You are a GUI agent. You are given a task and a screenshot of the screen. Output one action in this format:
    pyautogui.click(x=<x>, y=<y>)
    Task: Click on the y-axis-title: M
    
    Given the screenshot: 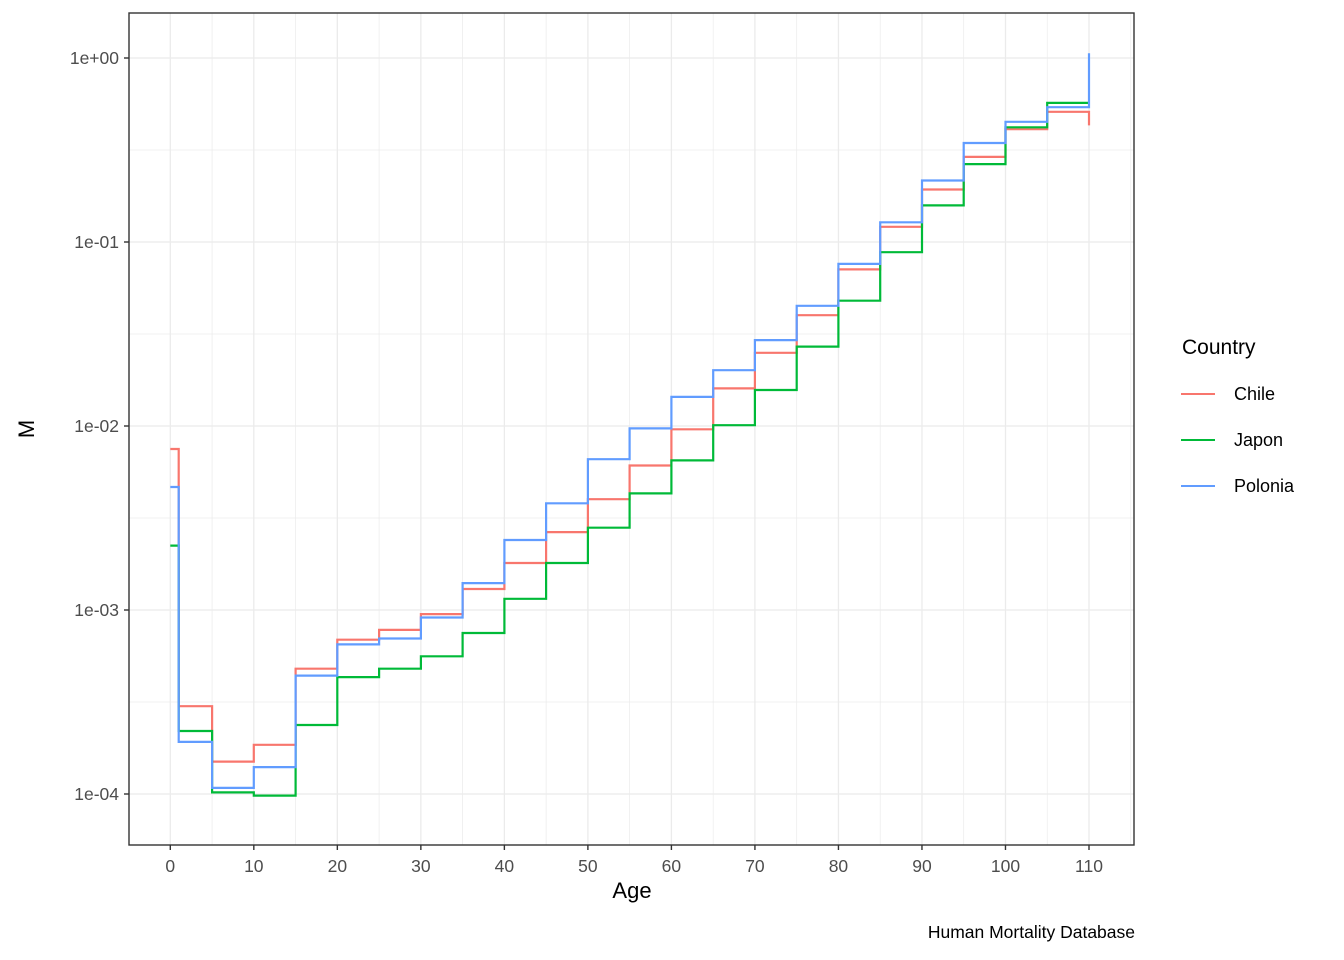 What is the action you would take?
    pyautogui.click(x=26, y=429)
    